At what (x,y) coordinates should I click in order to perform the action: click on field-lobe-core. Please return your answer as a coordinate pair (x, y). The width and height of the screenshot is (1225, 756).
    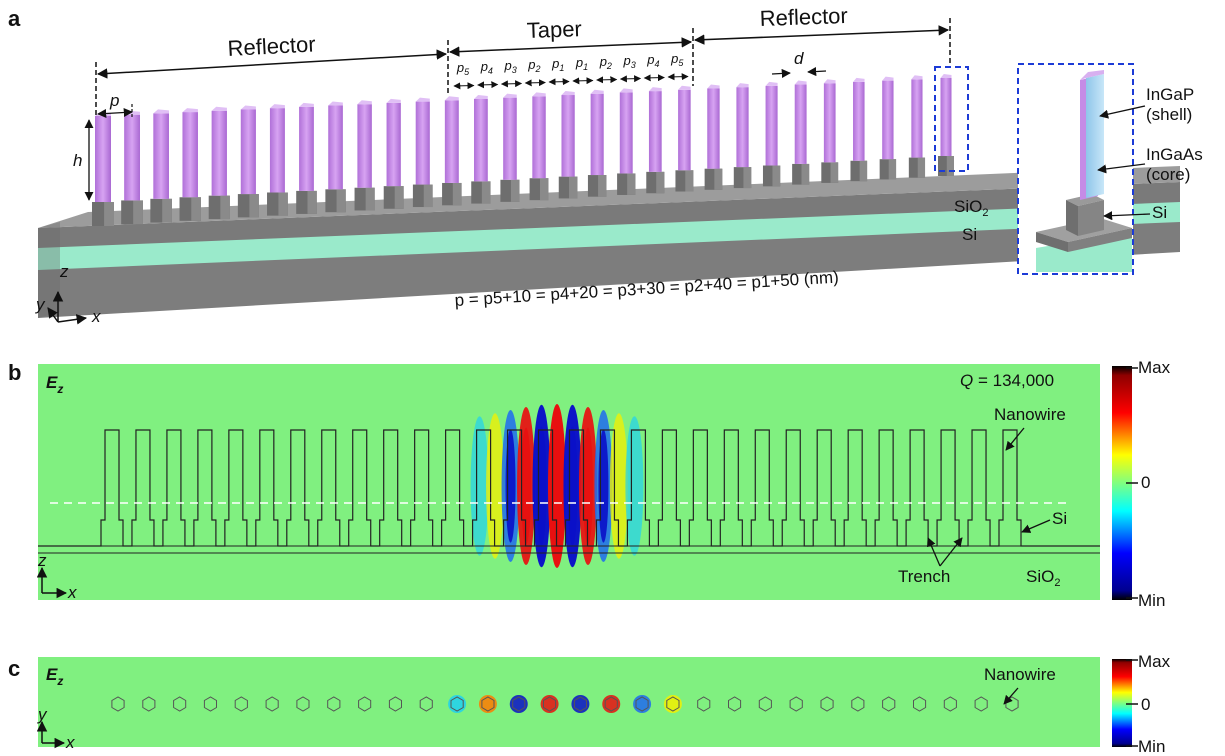
    Looking at the image, I should click on (587, 486).